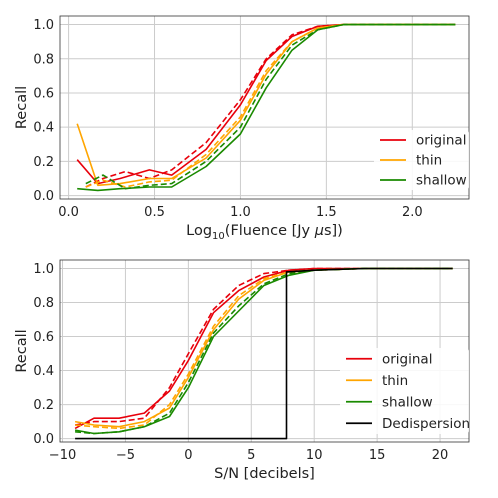  Describe the element at coordinates (326, 212) in the screenshot. I see `x-tick-label: 1.5` at that location.